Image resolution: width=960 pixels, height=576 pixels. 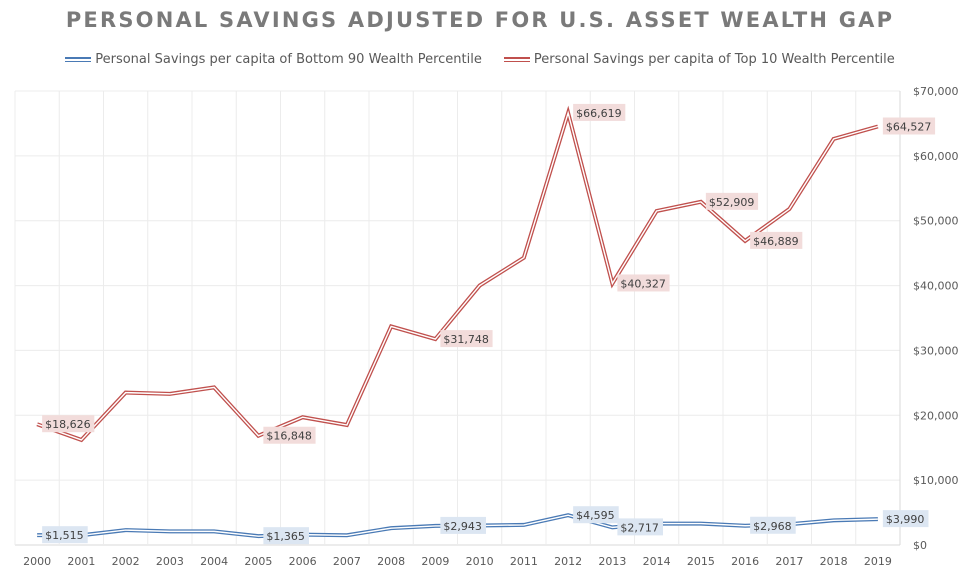 I want to click on data-label: $2,968, so click(x=772, y=526).